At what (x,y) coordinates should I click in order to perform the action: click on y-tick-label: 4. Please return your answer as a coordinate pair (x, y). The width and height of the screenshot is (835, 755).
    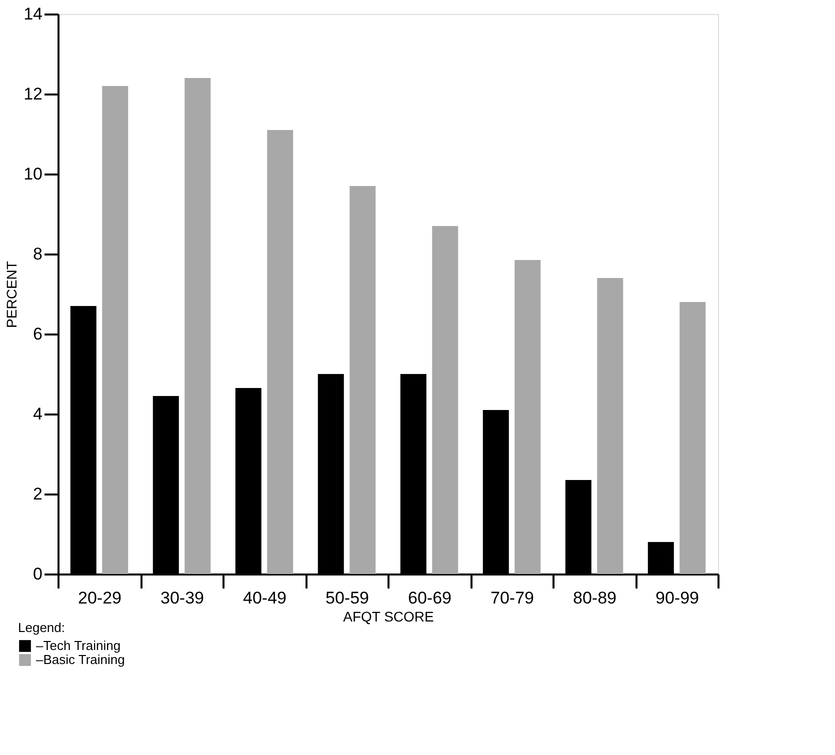
    Looking at the image, I should click on (37, 414).